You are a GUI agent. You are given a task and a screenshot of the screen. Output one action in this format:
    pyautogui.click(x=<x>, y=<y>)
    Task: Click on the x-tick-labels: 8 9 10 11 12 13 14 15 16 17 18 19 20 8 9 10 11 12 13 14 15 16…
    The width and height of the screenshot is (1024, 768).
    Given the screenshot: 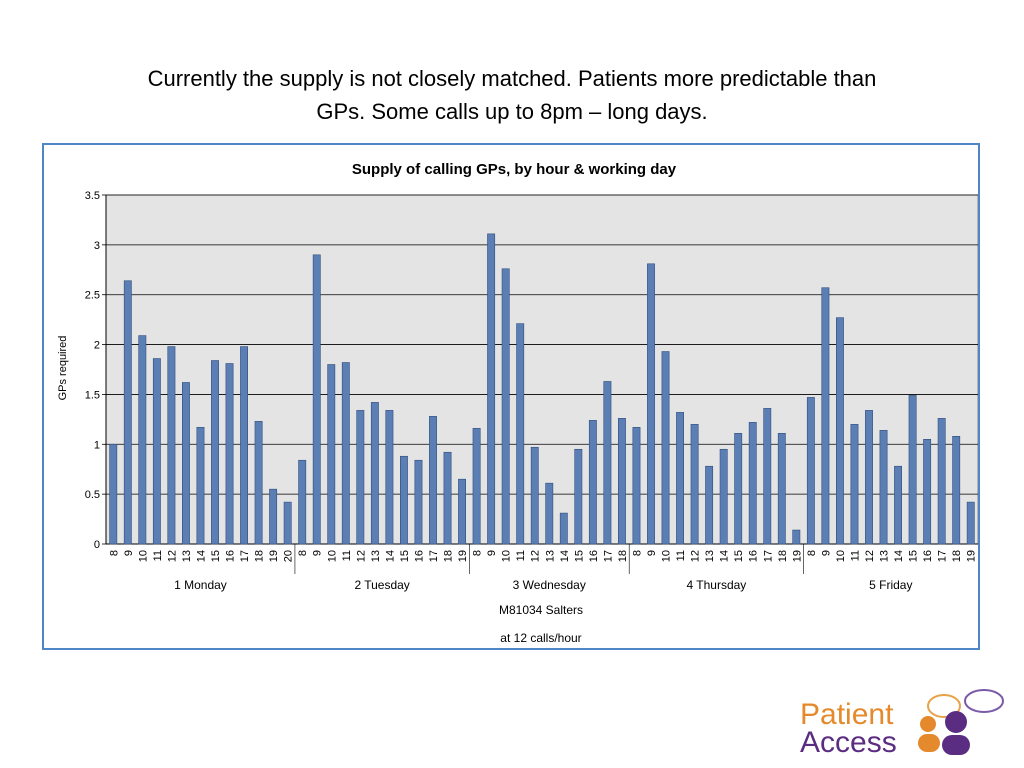 What is the action you would take?
    pyautogui.click(x=542, y=556)
    